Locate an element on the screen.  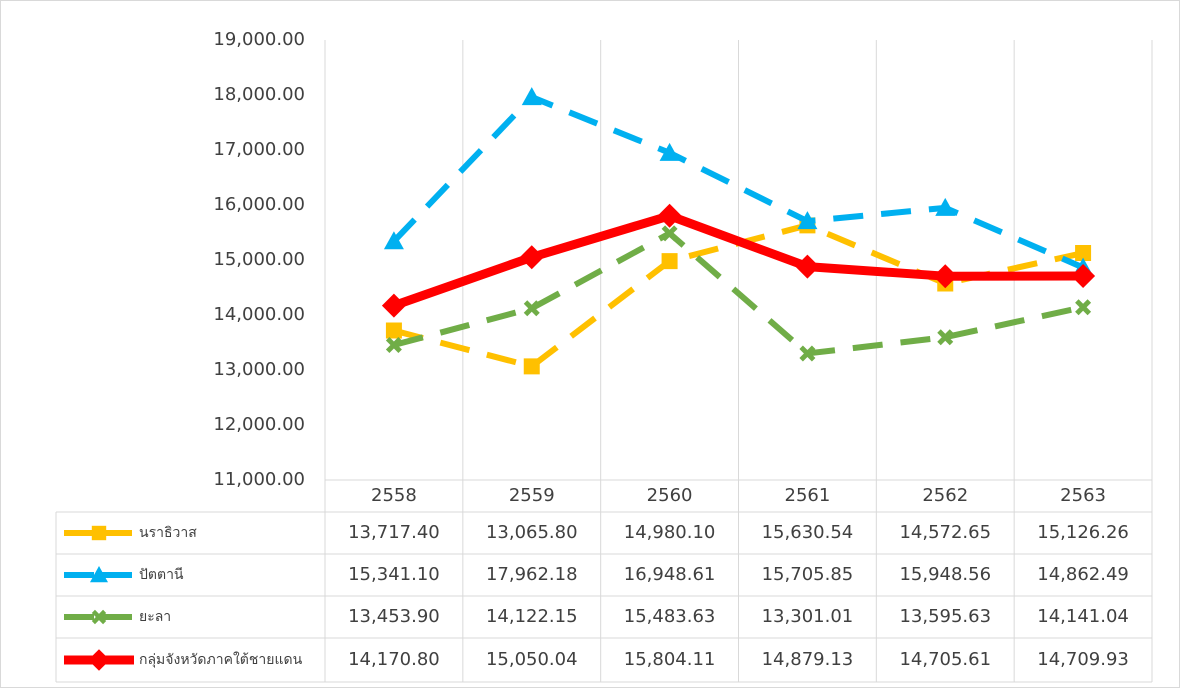
y-tick-label: 12,000.00 is located at coordinates (259, 424).